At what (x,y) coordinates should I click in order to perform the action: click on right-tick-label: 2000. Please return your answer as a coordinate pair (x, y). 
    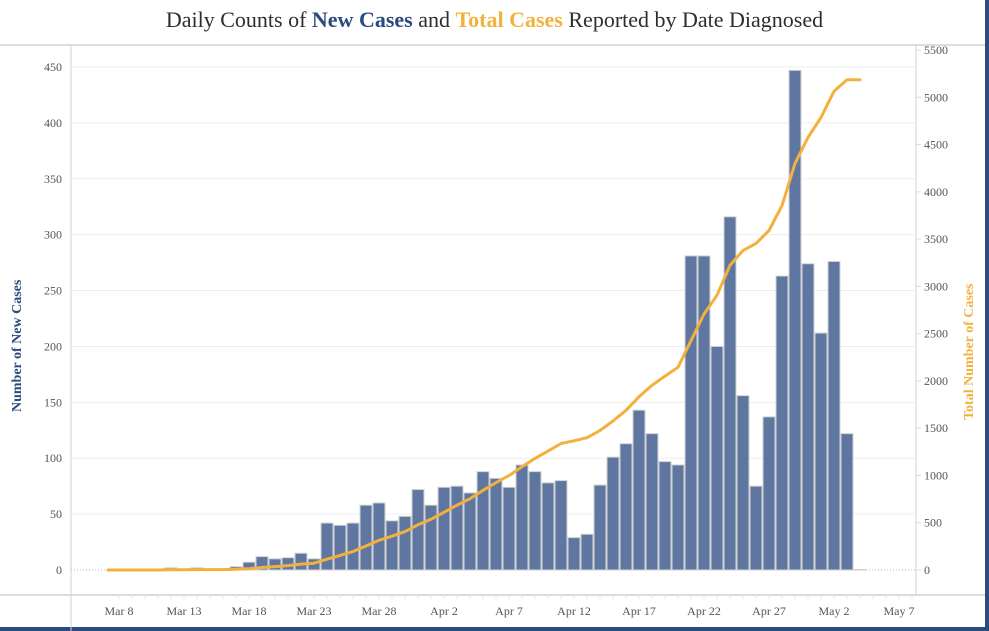
    Looking at the image, I should click on (936, 381).